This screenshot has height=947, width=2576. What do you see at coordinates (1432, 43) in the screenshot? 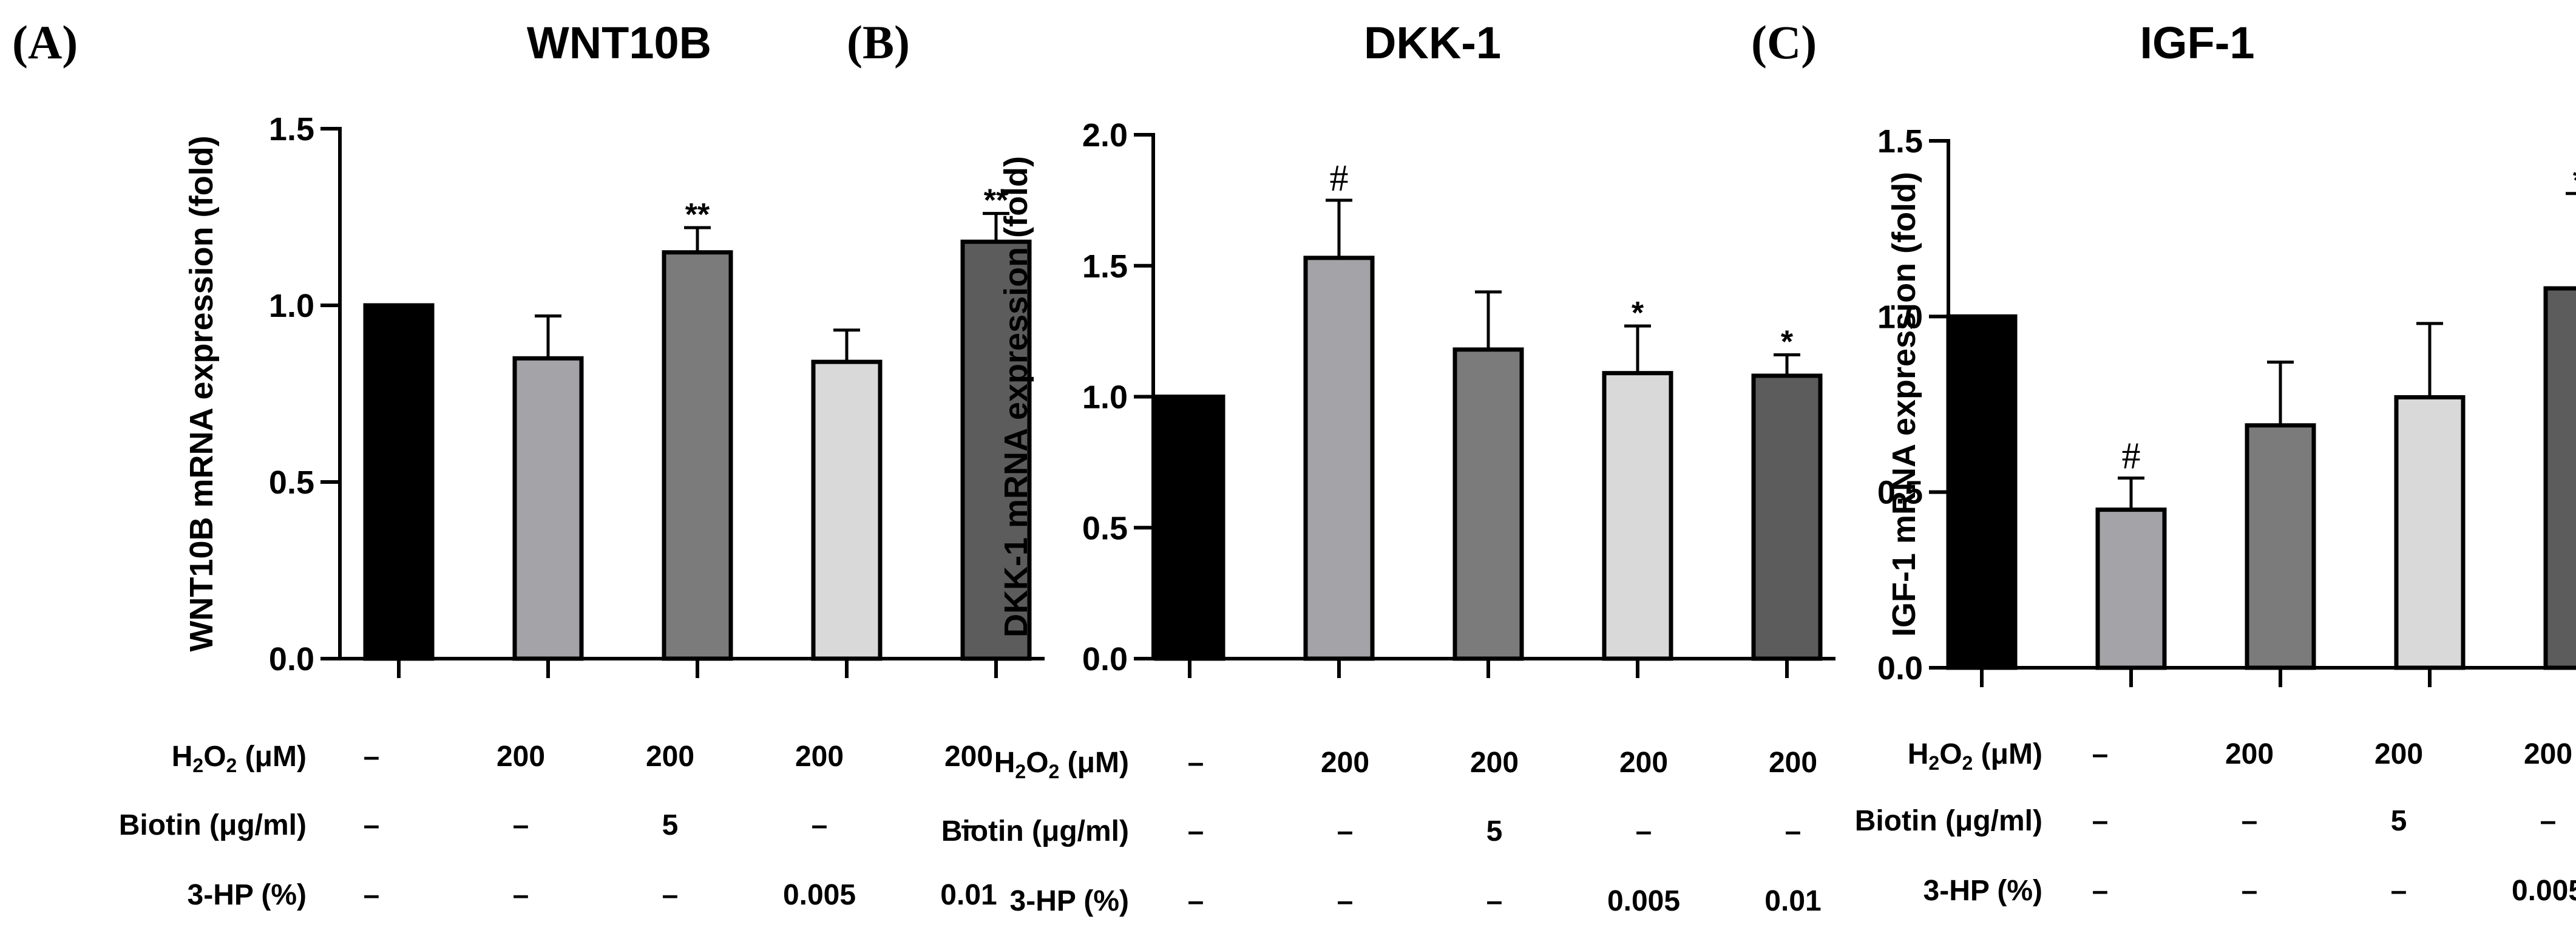
I see `chart-title: DKK-1` at bounding box center [1432, 43].